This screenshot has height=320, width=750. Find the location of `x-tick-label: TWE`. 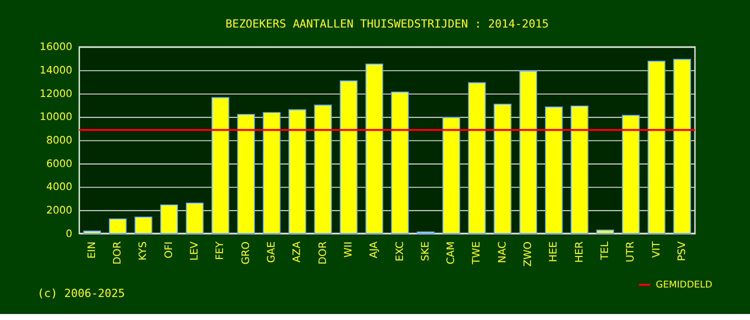

x-tick-label: TWE is located at coordinates (476, 253).